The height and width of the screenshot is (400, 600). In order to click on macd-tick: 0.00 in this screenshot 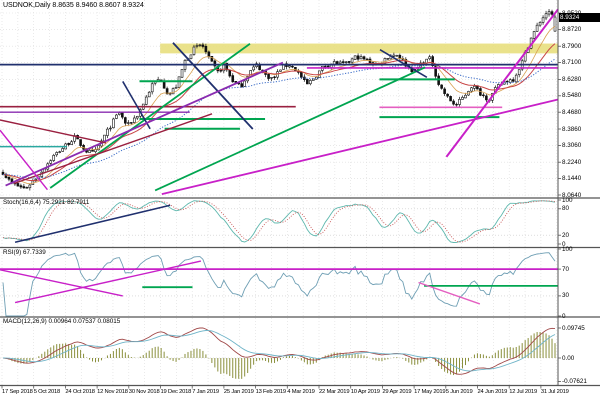, I will do `click(568, 358)`.